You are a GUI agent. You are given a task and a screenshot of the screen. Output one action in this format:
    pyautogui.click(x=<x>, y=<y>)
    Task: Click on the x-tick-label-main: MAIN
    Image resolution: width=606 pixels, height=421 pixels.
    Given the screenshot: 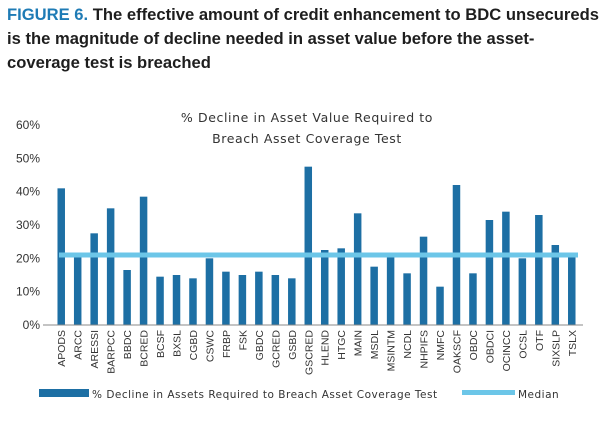 What is the action you would take?
    pyautogui.click(x=359, y=343)
    